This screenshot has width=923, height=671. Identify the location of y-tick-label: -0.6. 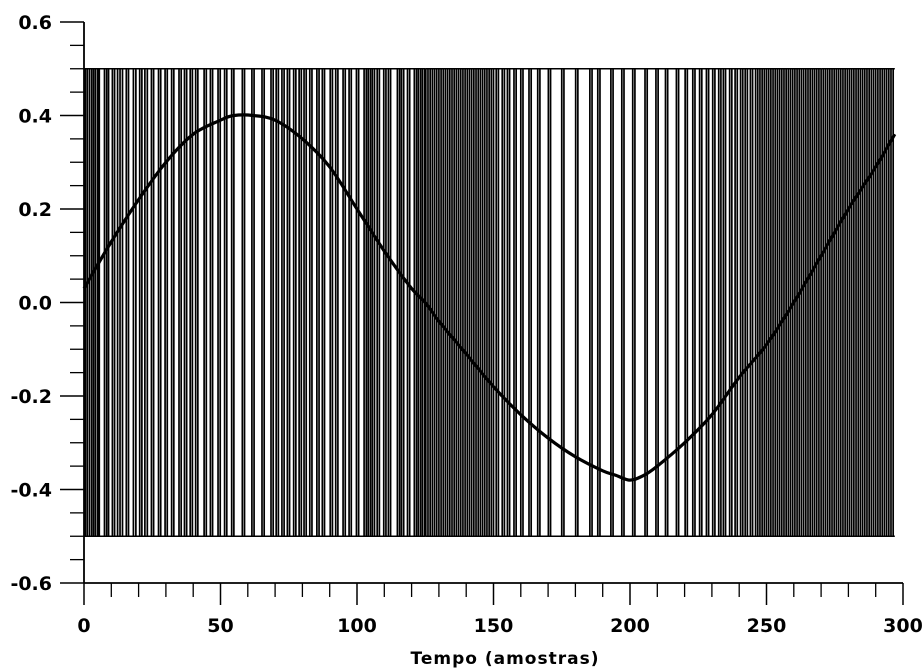
(31, 584).